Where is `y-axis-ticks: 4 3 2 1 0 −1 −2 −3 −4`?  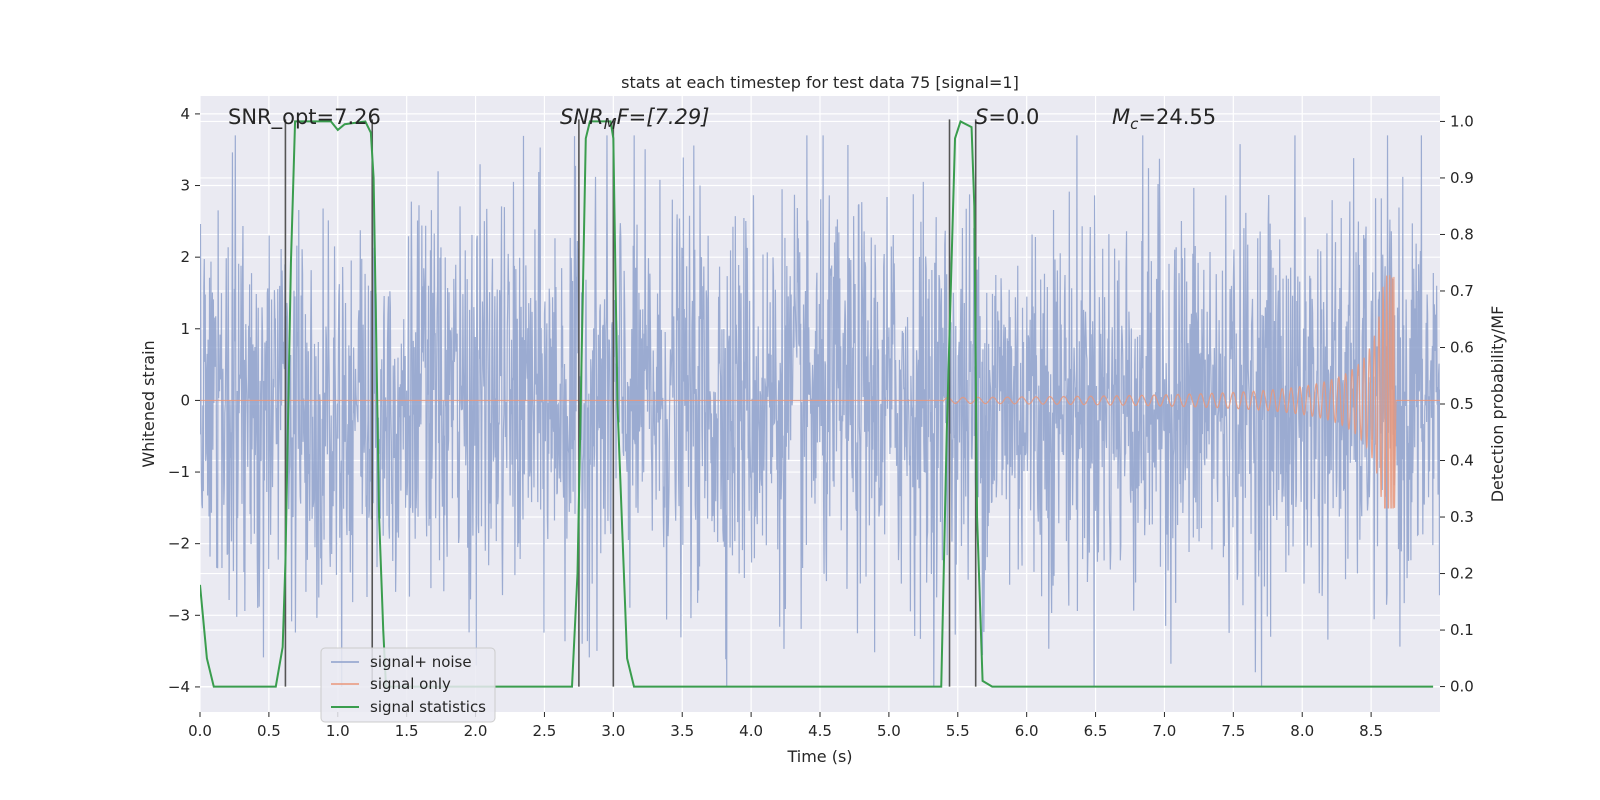
y-axis-ticks: 4 3 2 1 0 −1 −2 −3 −4 is located at coordinates (184, 400).